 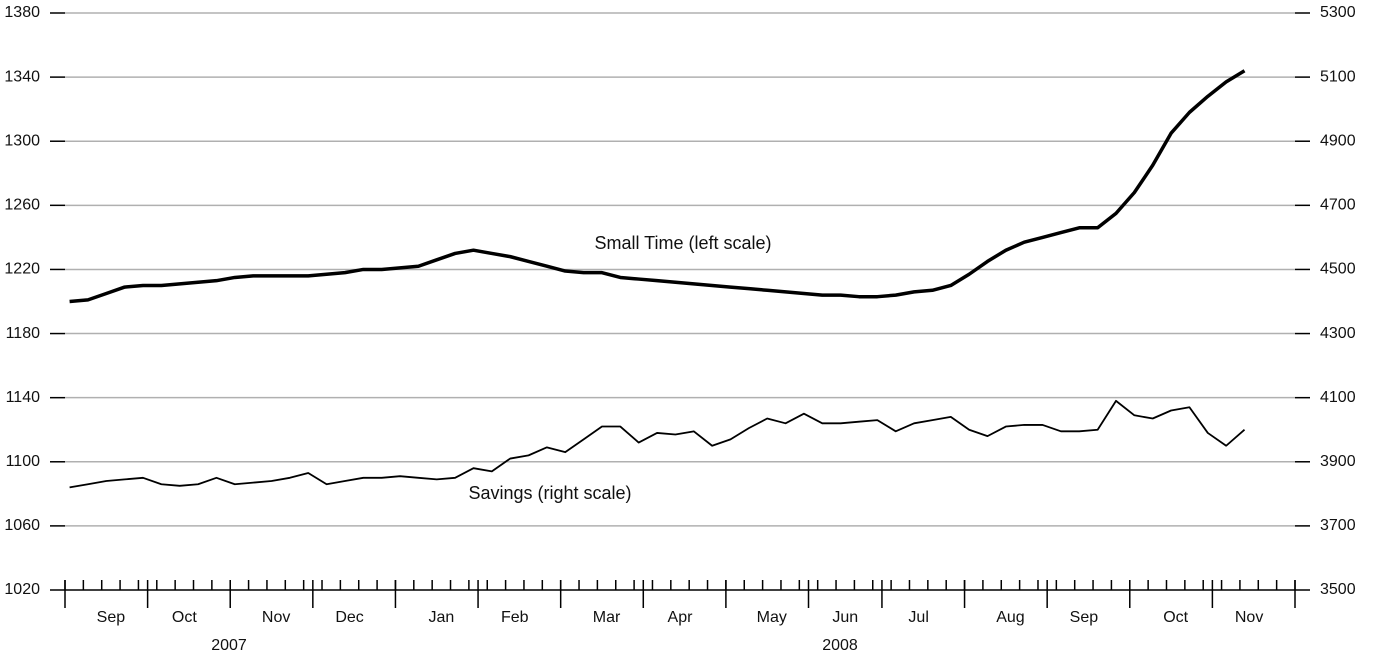 I want to click on x-tick-label: May, so click(x=772, y=617).